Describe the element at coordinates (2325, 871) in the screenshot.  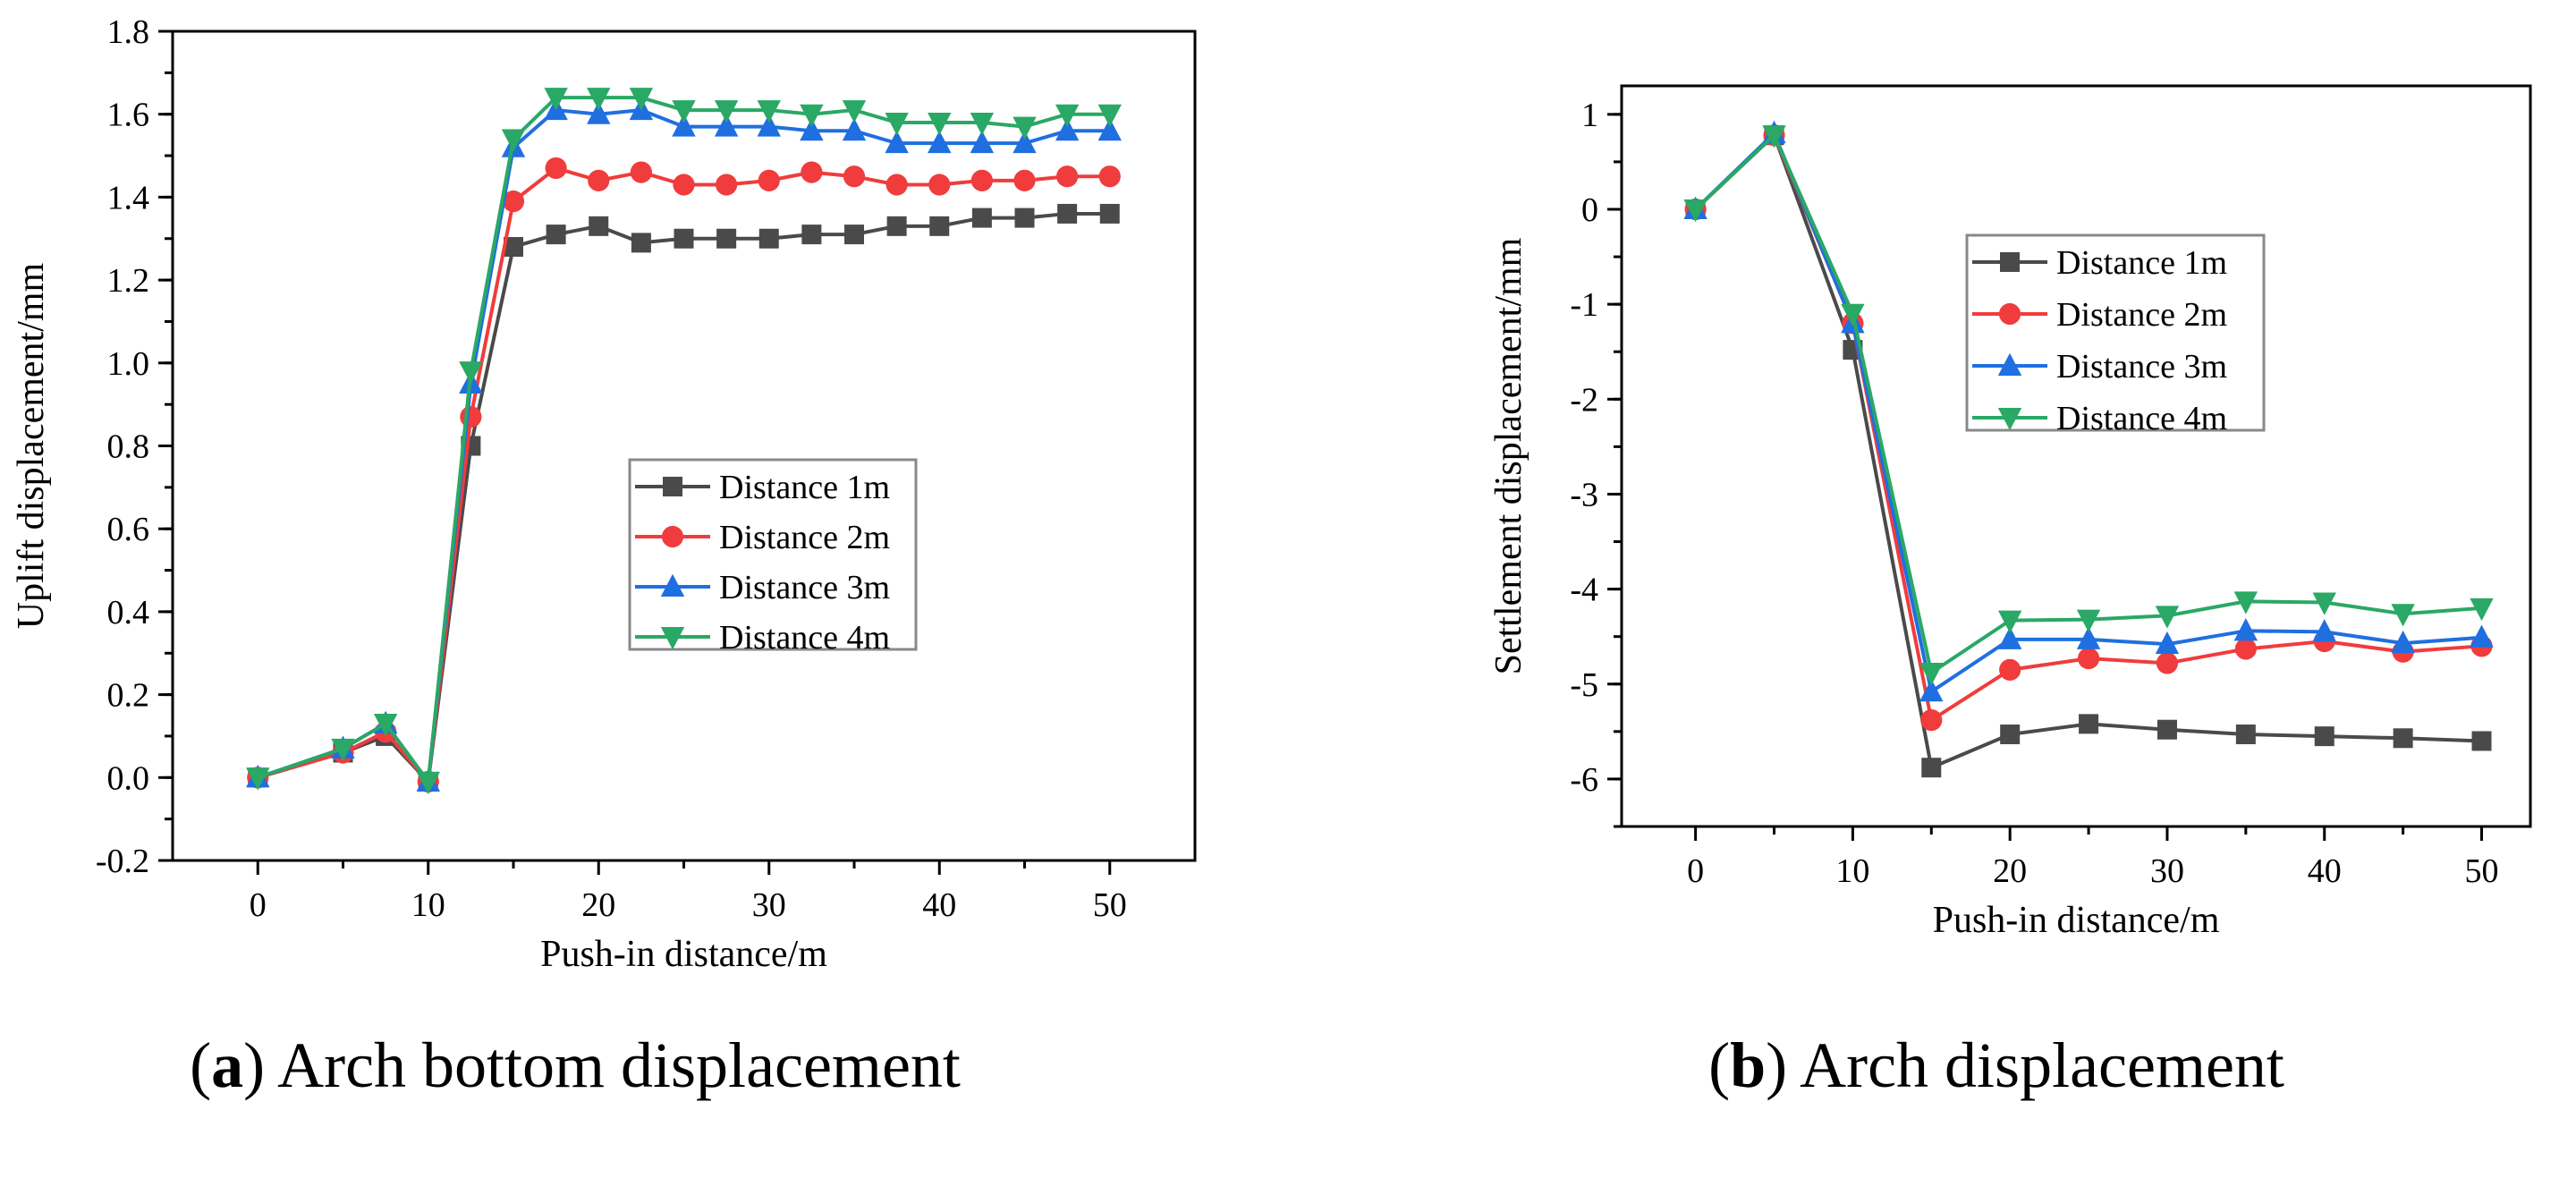
I see `x-tick-label: 40` at that location.